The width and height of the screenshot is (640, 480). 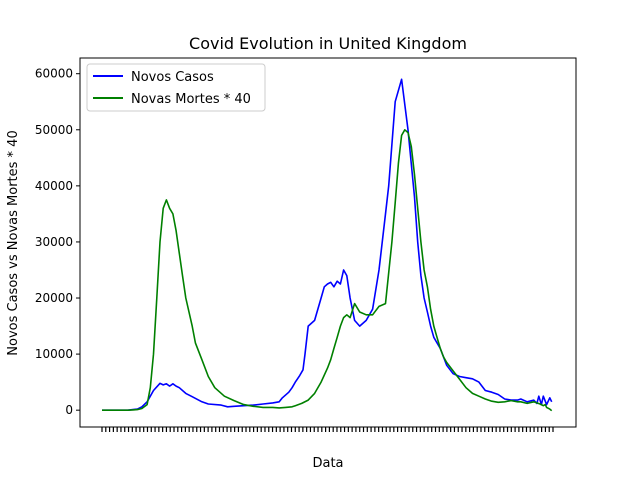 I want to click on legend: Novos Casos Novas Mortes * 40, so click(x=176, y=87).